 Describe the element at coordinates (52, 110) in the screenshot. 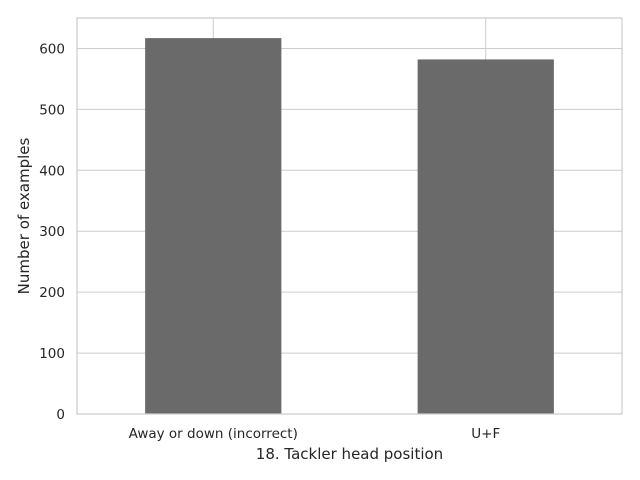

I see `y-tick-label: 500` at that location.